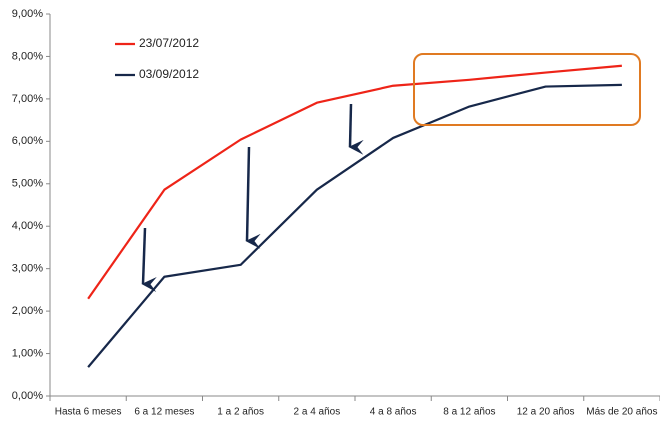 The image size is (660, 431). I want to click on highlight-box, so click(527, 89).